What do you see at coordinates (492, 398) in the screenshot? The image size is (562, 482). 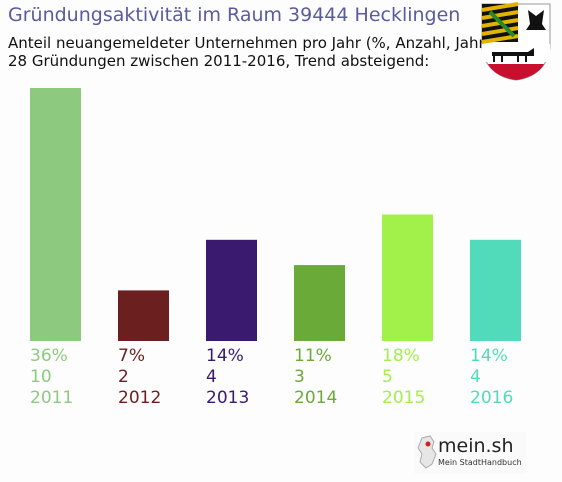 I see `bar-year-label: 2016` at bounding box center [492, 398].